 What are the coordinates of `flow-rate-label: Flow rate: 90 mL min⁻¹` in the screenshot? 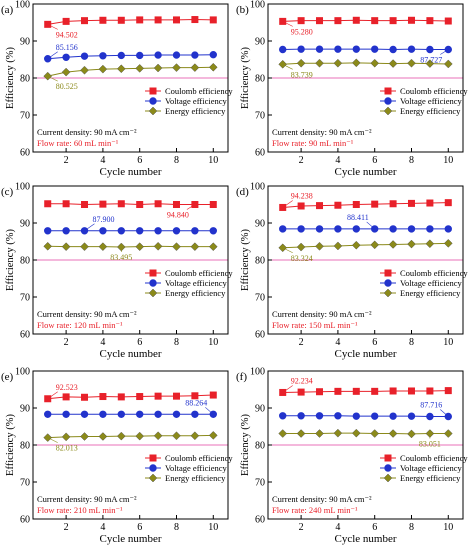 It's located at (313, 143).